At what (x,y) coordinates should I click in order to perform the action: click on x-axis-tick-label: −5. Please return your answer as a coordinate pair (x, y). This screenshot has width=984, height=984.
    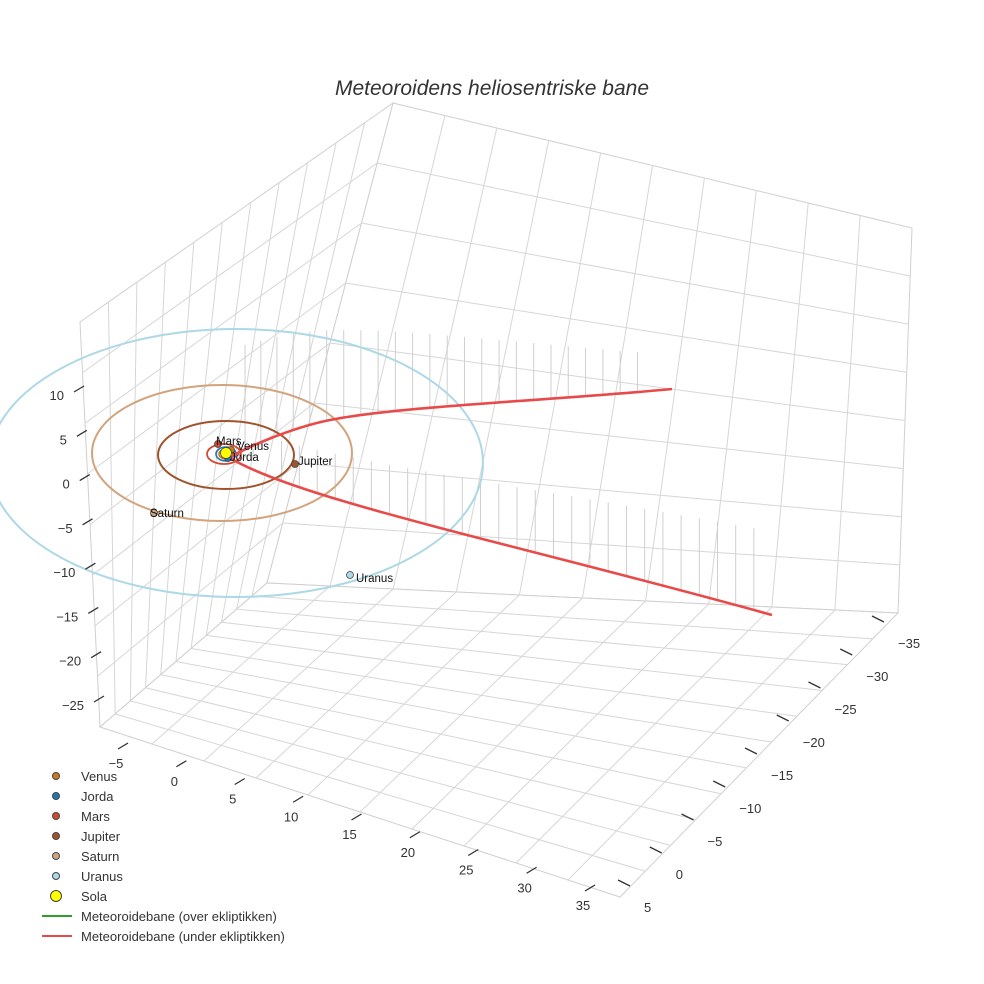
    Looking at the image, I should click on (116, 763).